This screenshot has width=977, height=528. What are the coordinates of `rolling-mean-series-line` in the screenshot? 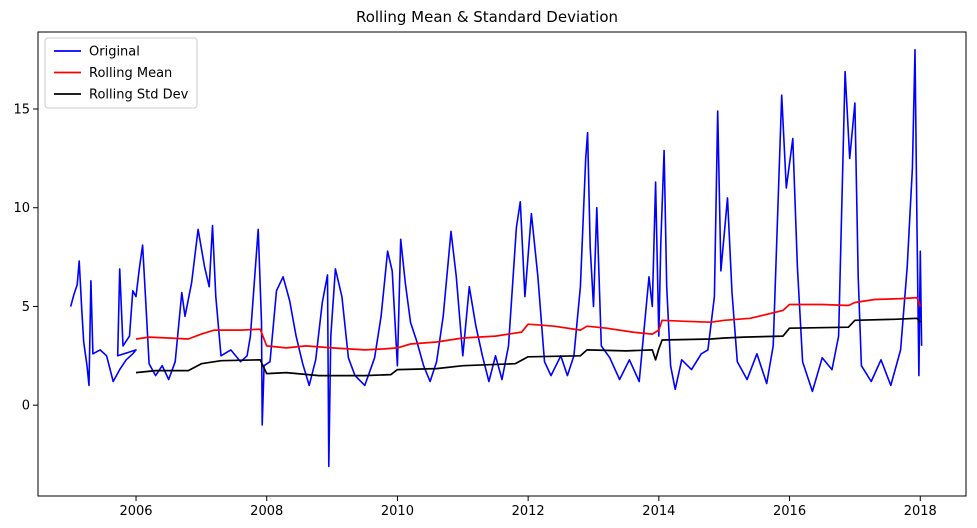 It's located at (528, 323).